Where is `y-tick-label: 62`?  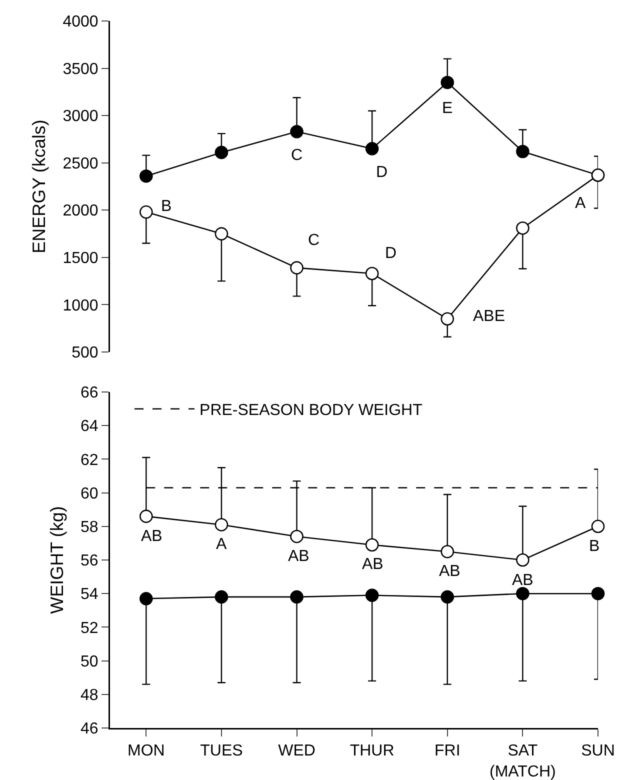
y-tick-label: 62 is located at coordinates (89, 460).